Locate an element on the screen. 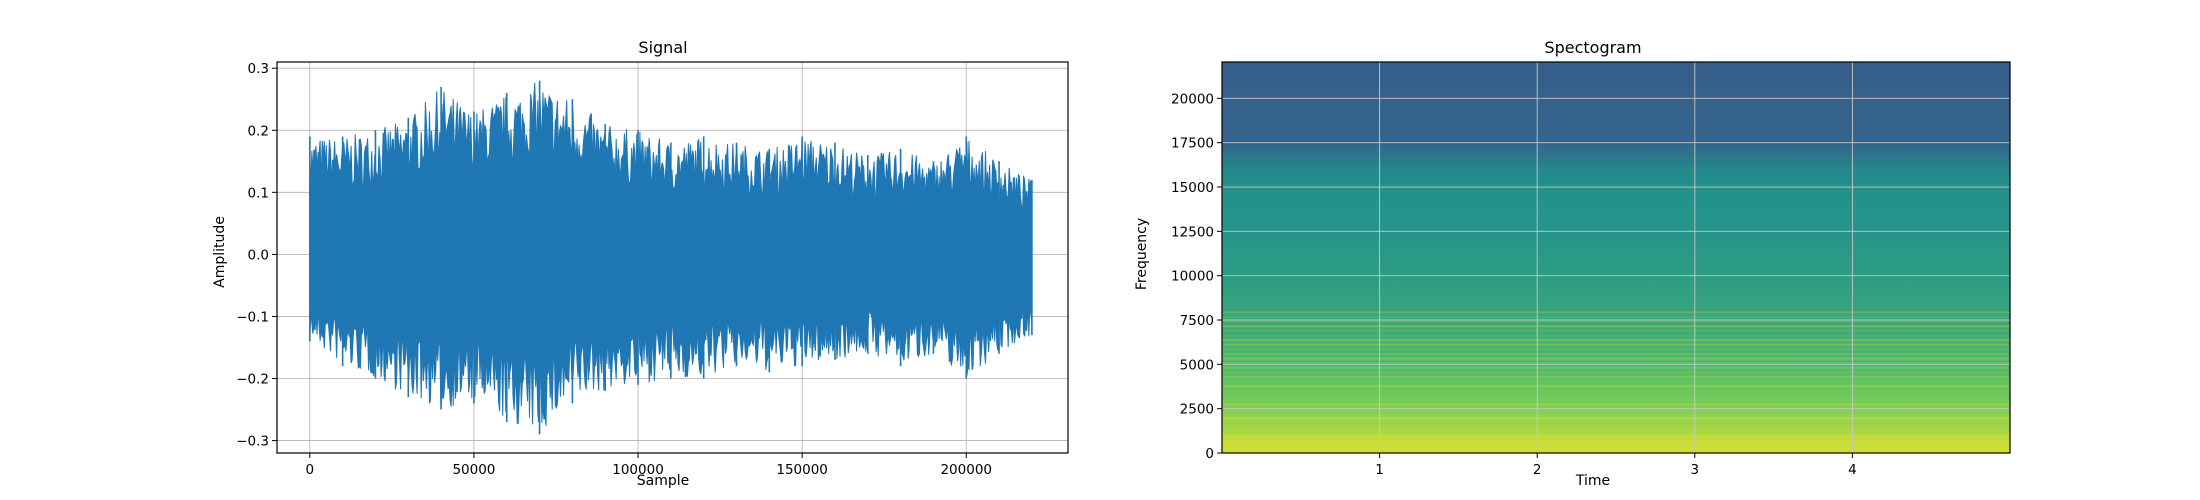 This screenshot has height=500, width=2200. signal-ytick-label: −0.1 is located at coordinates (252, 317).